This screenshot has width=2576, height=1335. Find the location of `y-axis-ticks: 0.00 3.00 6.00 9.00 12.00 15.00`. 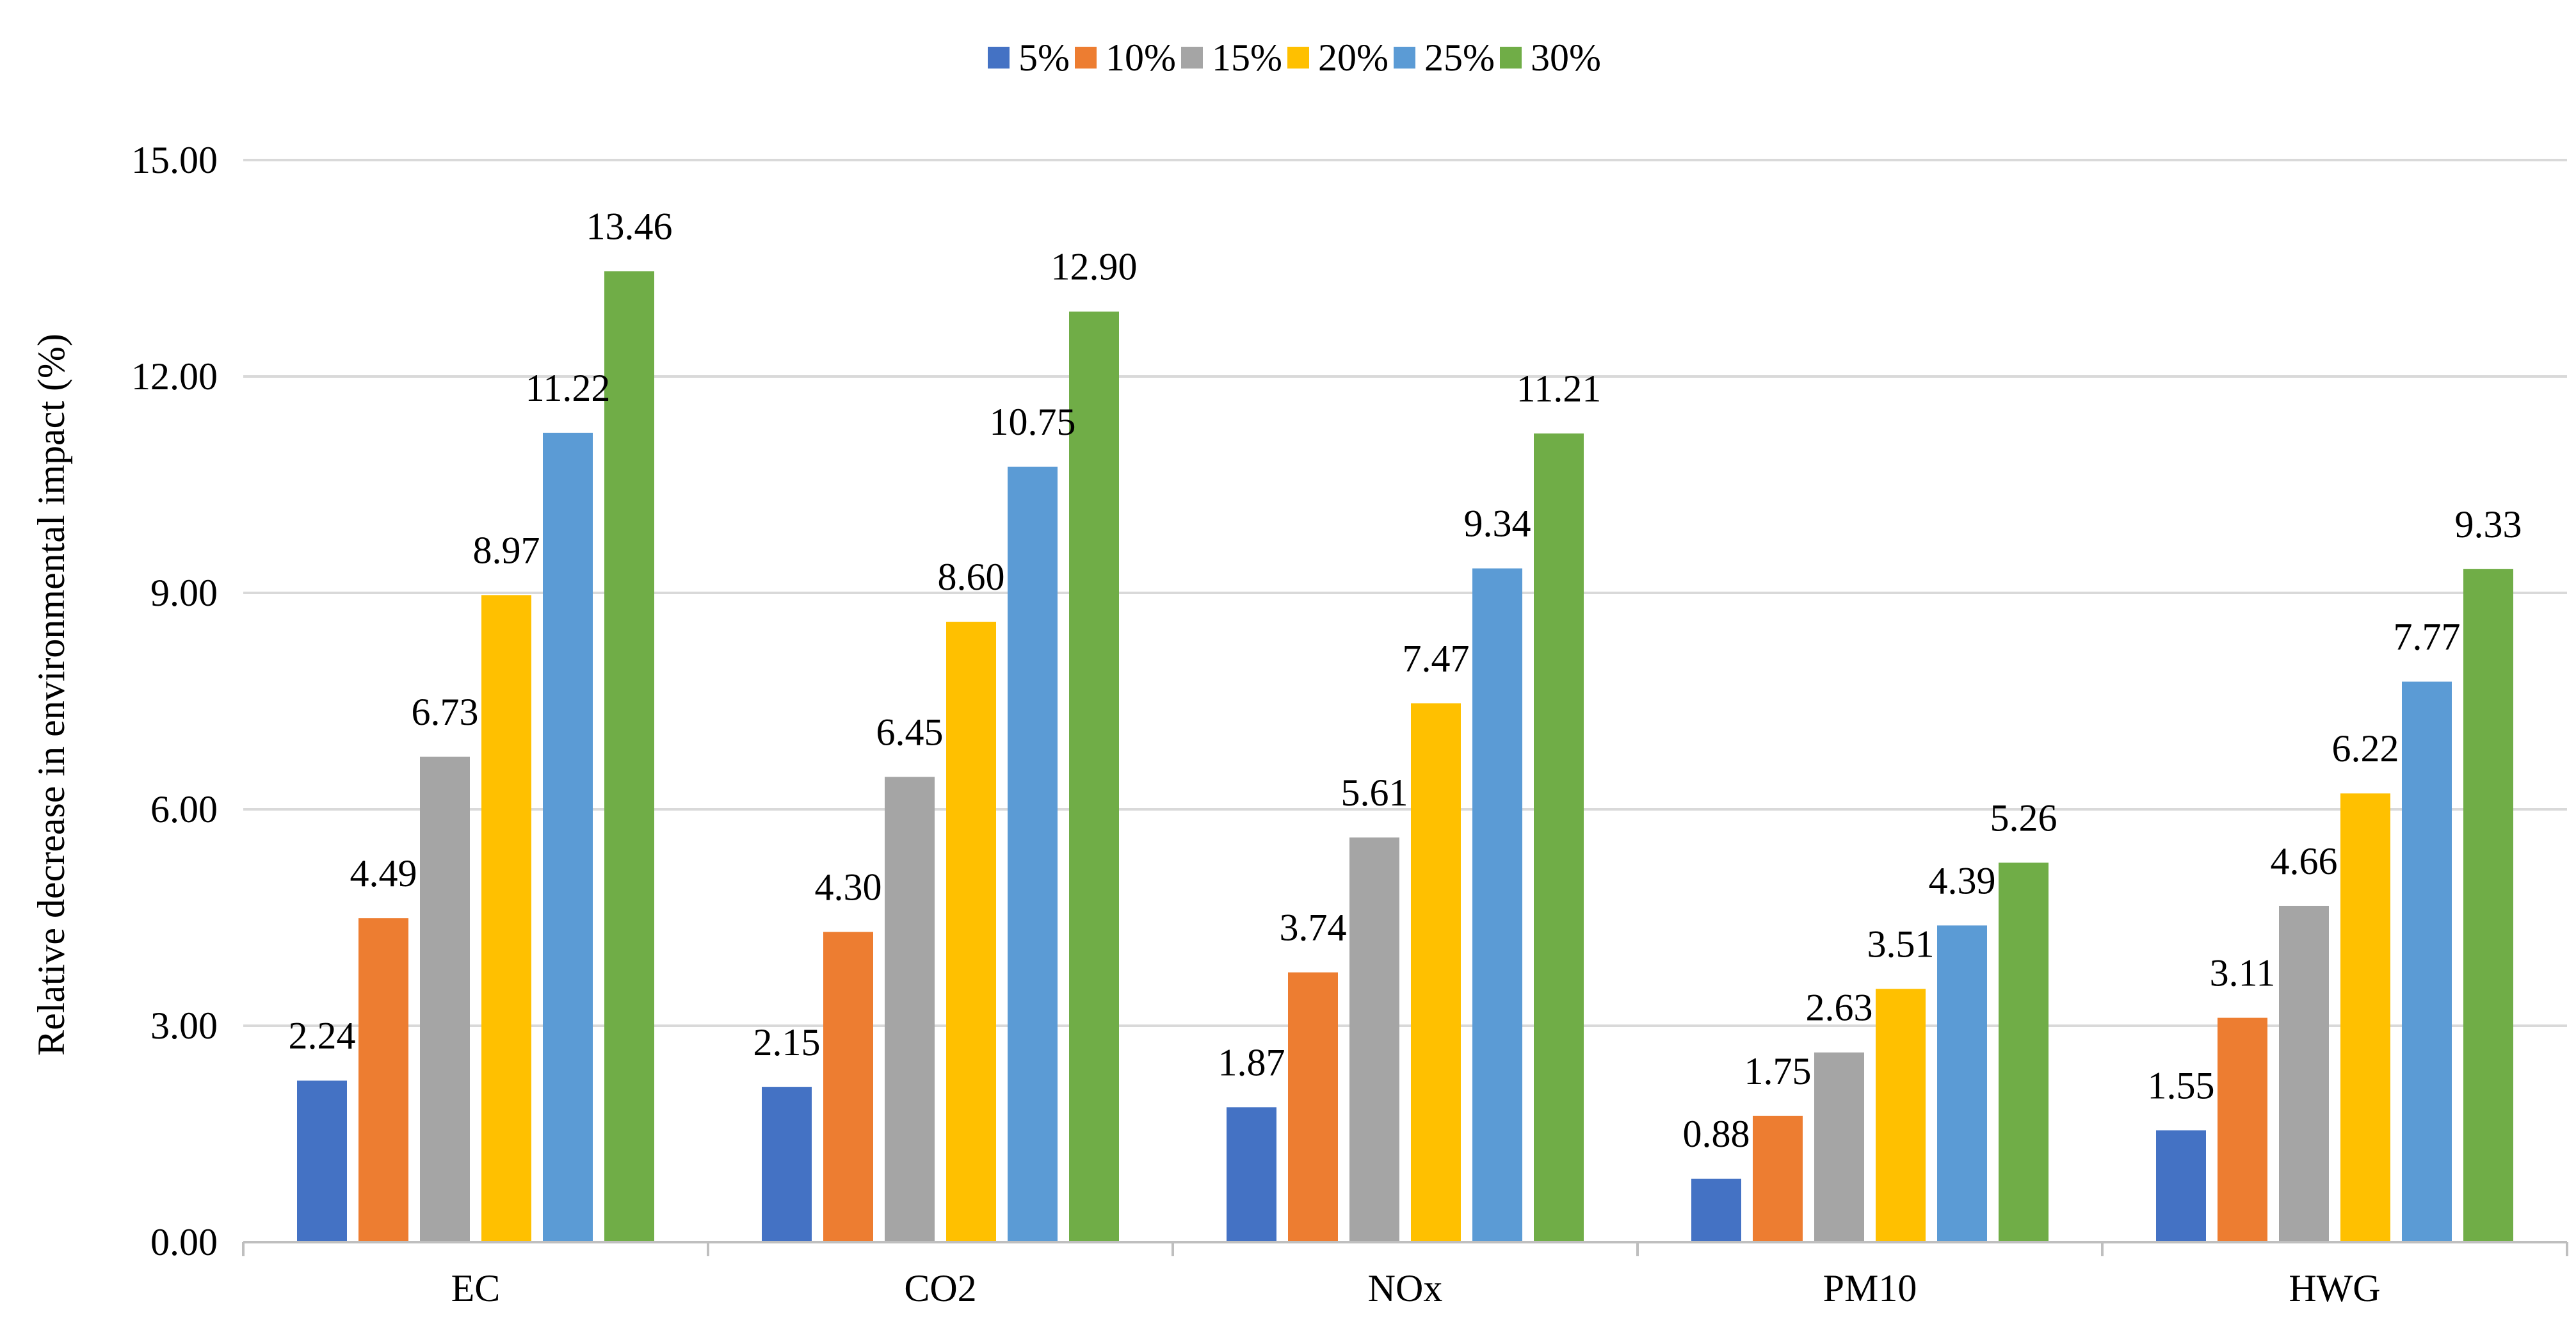

y-axis-ticks: 0.00 3.00 6.00 9.00 12.00 15.00 is located at coordinates (174, 701).